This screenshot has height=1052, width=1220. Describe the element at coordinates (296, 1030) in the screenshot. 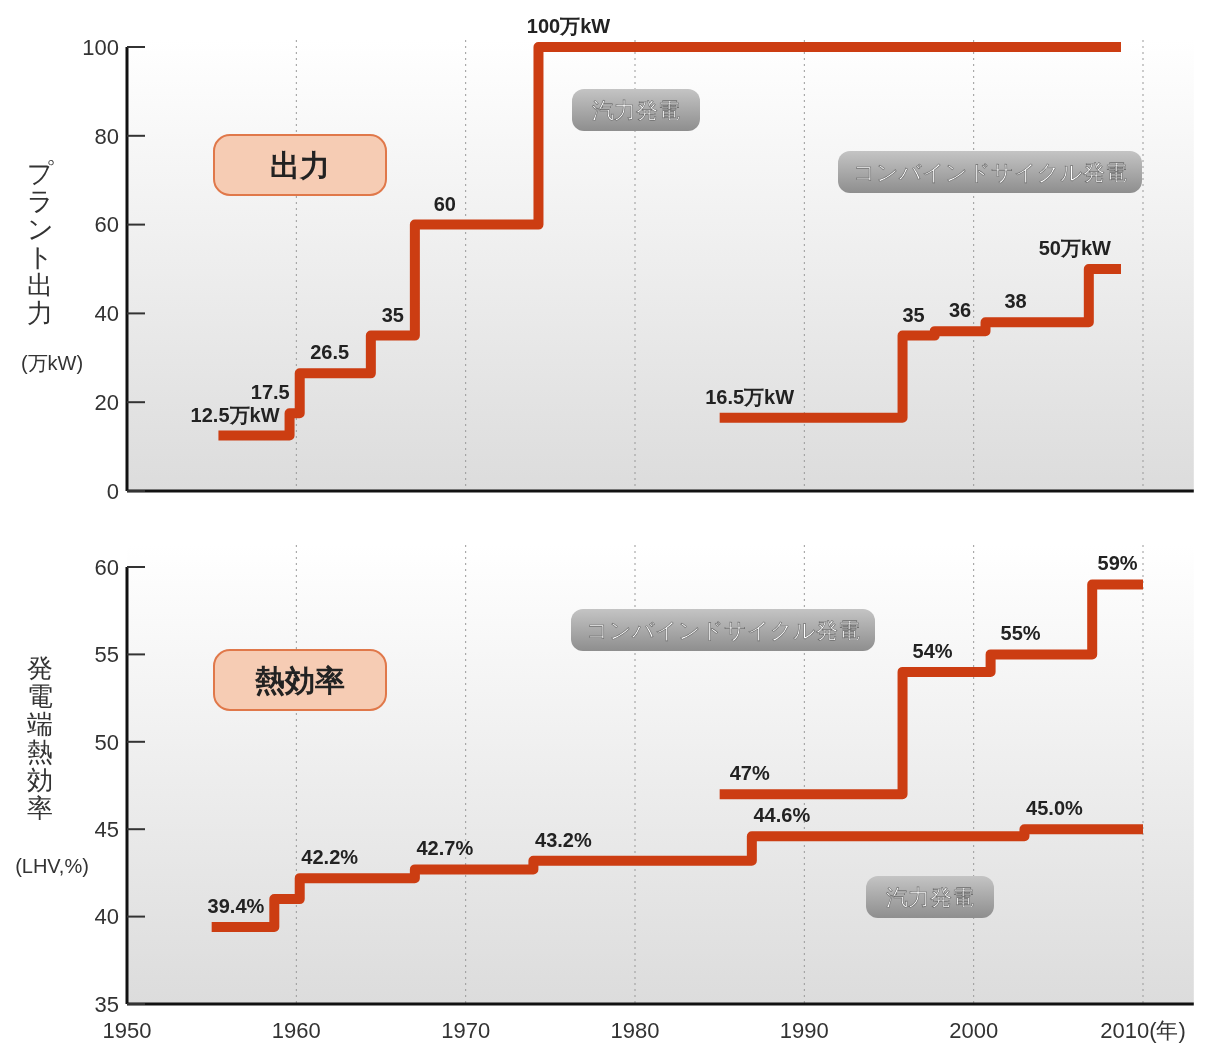

I see `x-tick-label: 1960` at that location.